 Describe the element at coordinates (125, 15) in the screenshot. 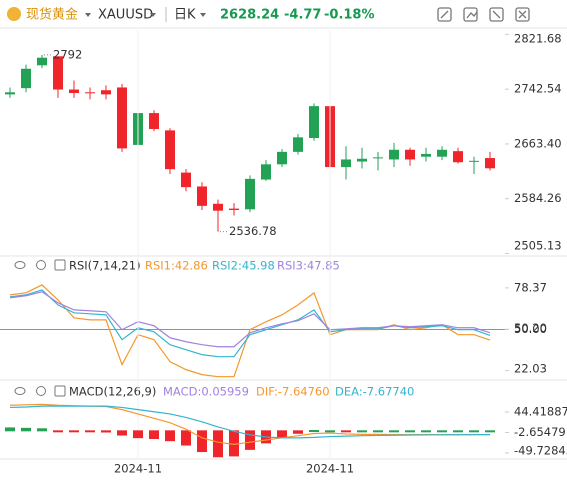

I see `symbol: XAUUSD` at that location.